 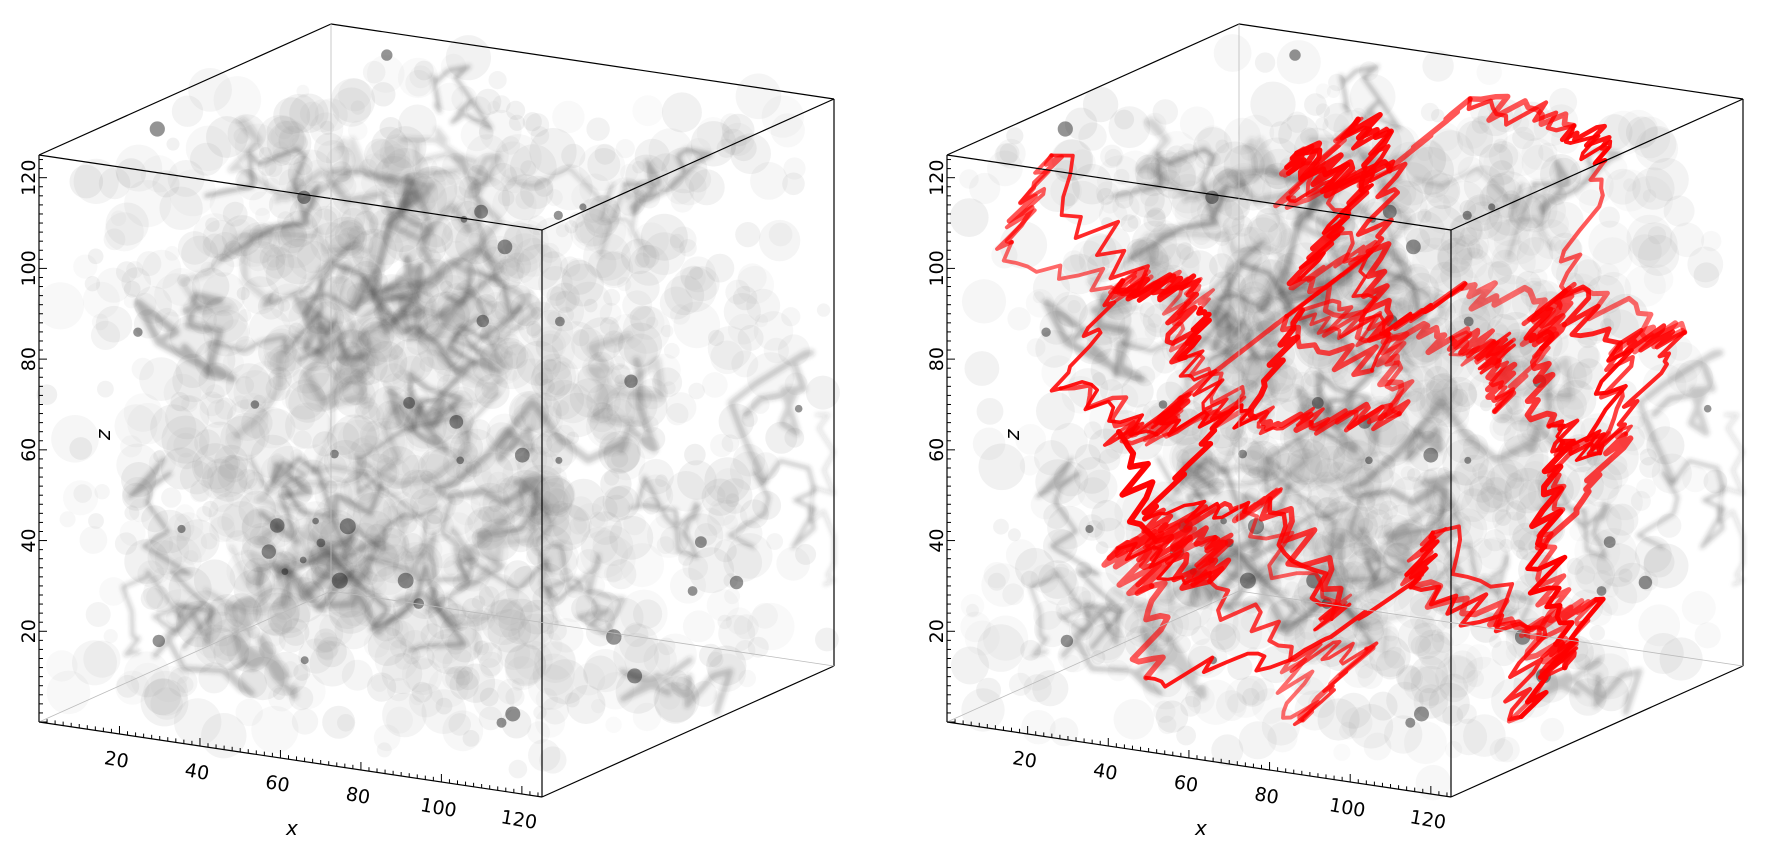 I want to click on z-tick-label: 20, so click(x=29, y=631).